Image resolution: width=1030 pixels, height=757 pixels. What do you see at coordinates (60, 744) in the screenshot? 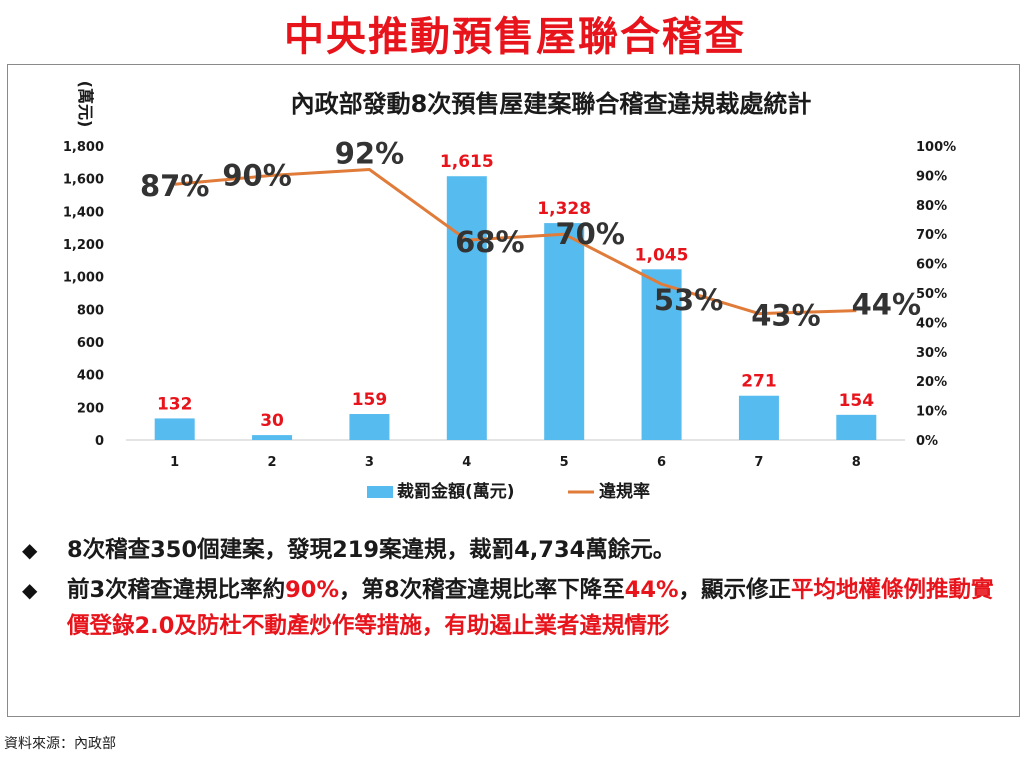
I see `source-note: 資料來源：內政部` at bounding box center [60, 744].